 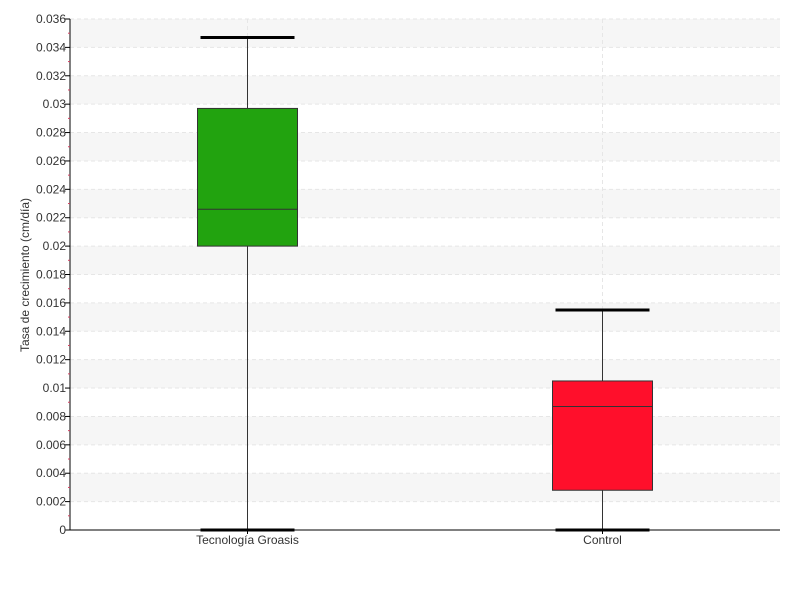 I want to click on y-tick-label: 0.002, so click(x=51, y=502).